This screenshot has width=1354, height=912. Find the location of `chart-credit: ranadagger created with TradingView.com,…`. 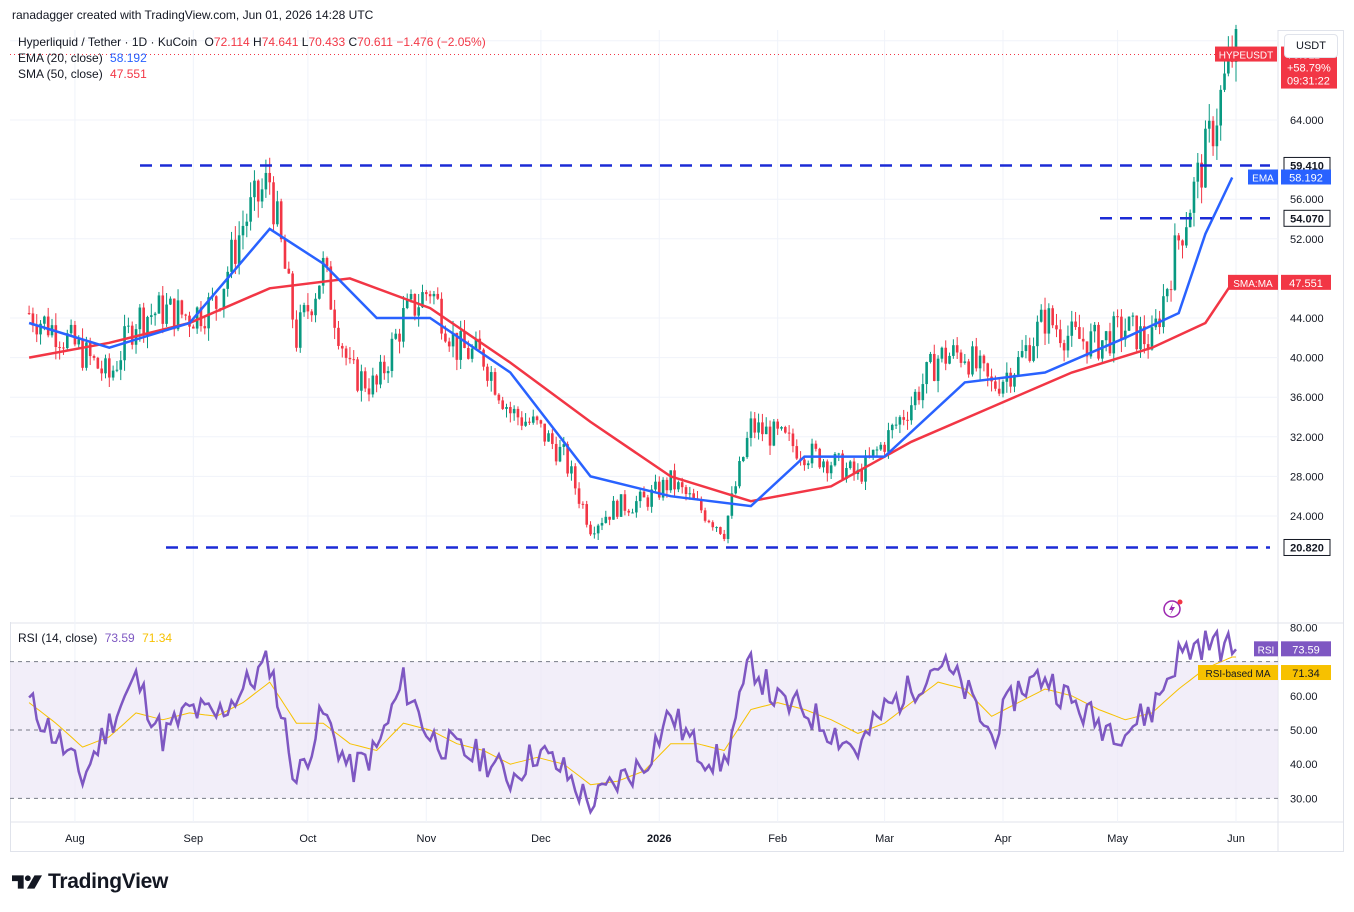

chart-credit: ranadagger created with TradingView.com,… is located at coordinates (193, 15).